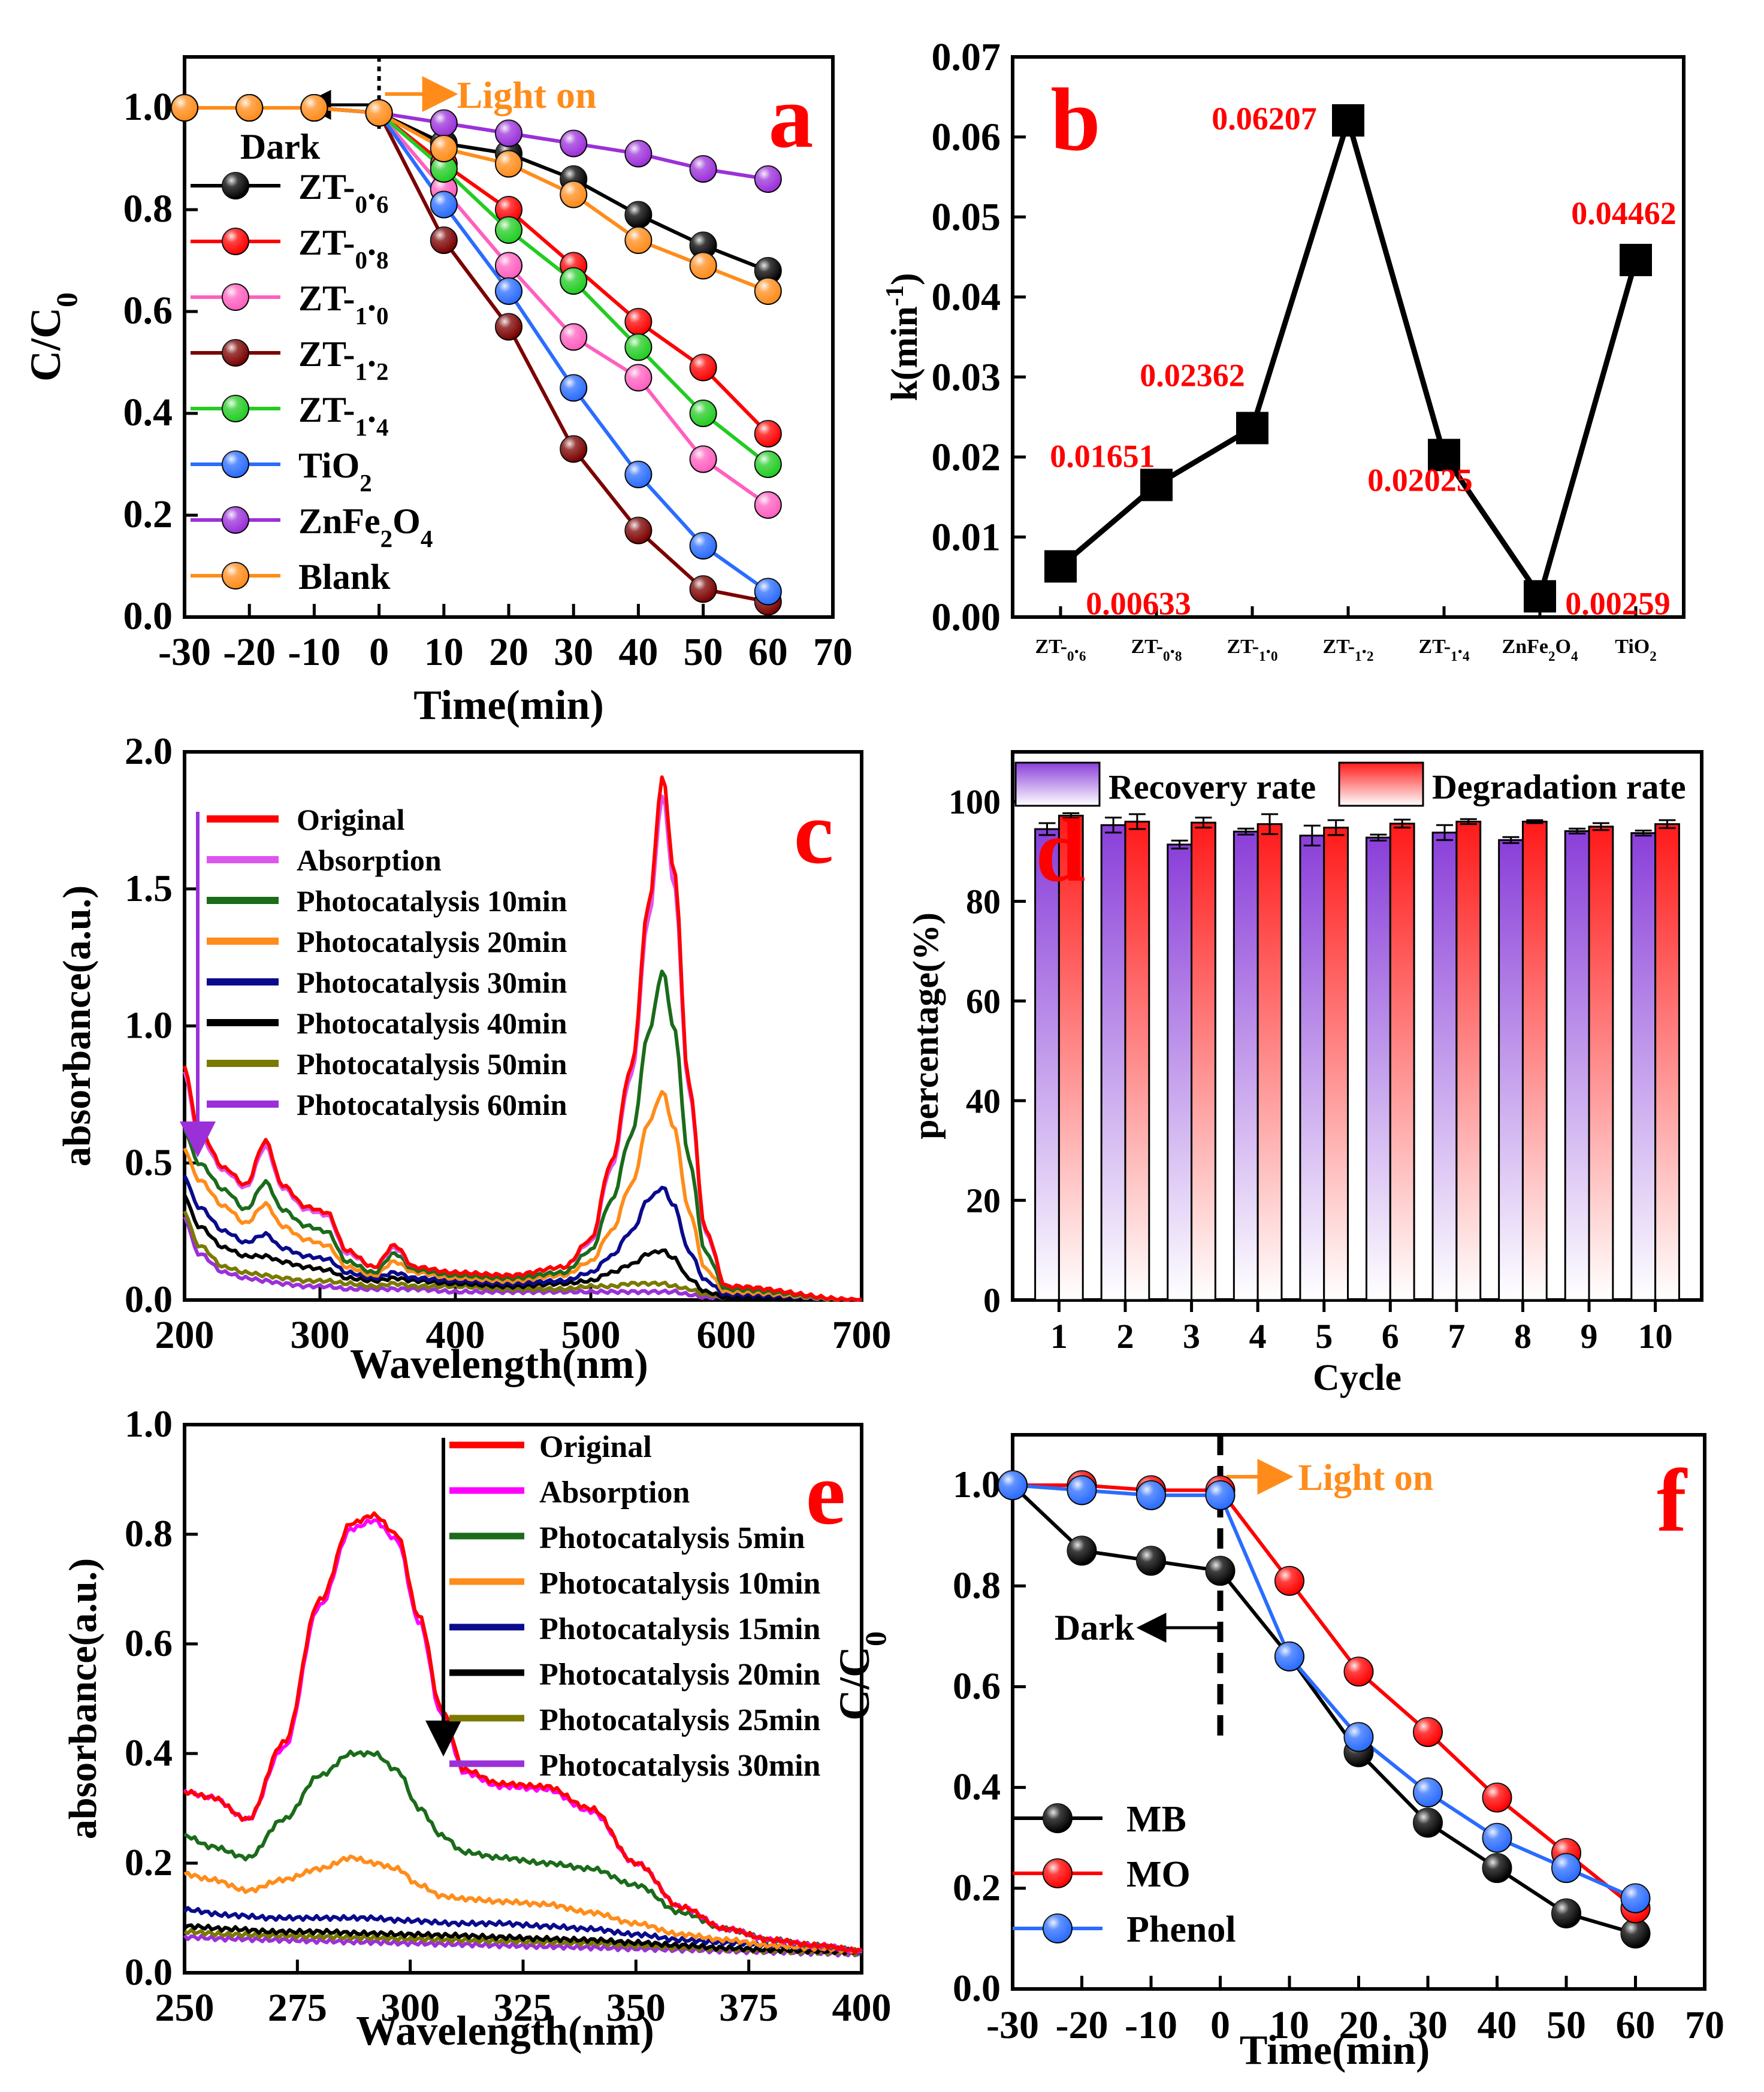  Describe the element at coordinates (703, 652) in the screenshot. I see `x-tick-label: 50` at that location.